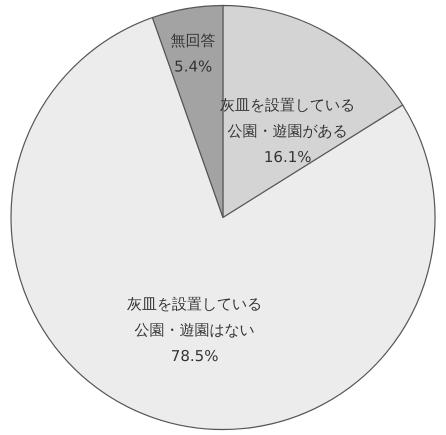 This screenshot has width=446, height=435. I want to click on slice-label: 灰皿を設置している公園・遊園はない, so click(194, 317).